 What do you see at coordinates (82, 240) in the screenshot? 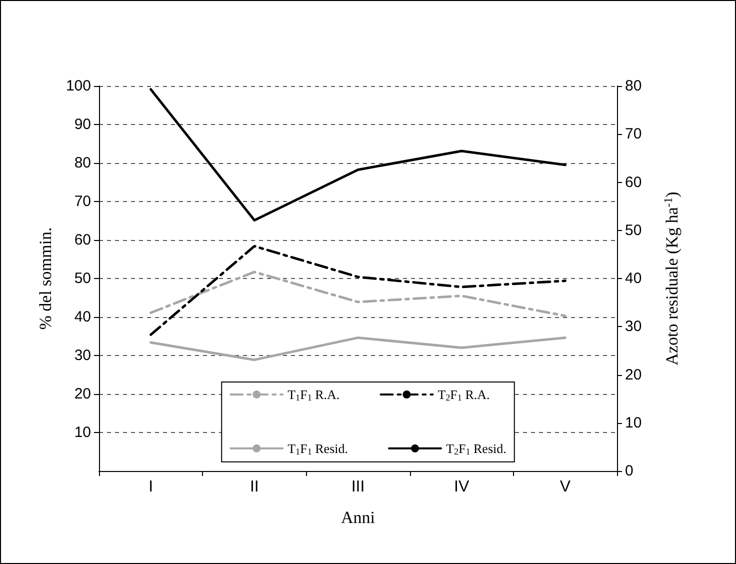
I see `y-tick-label: 60` at bounding box center [82, 240].